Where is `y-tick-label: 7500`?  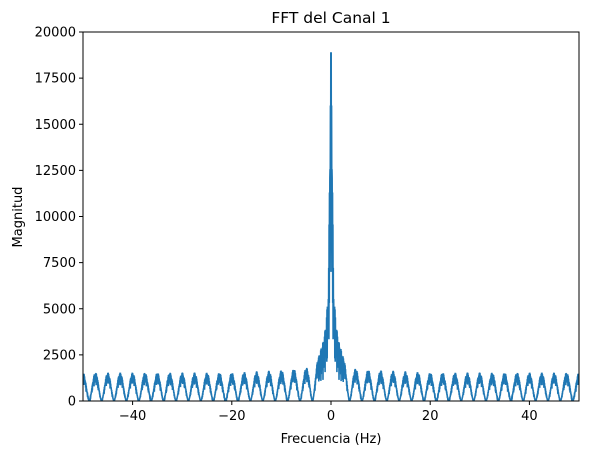 y-tick-label: 7500 is located at coordinates (59, 263).